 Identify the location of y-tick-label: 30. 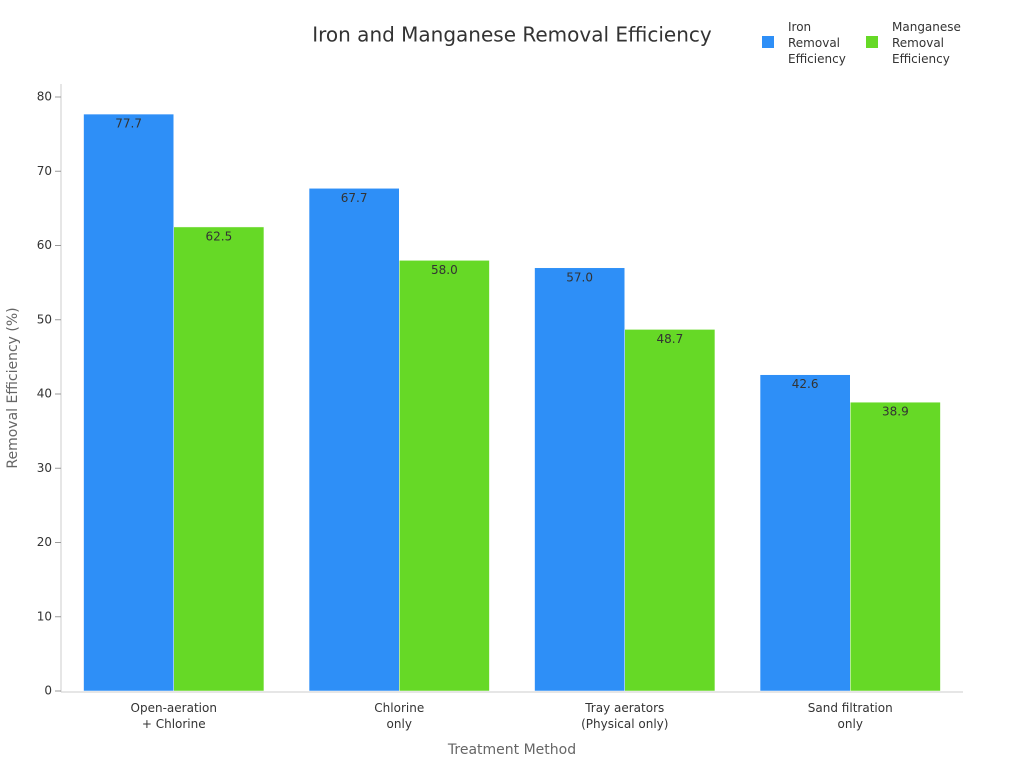
(44, 468).